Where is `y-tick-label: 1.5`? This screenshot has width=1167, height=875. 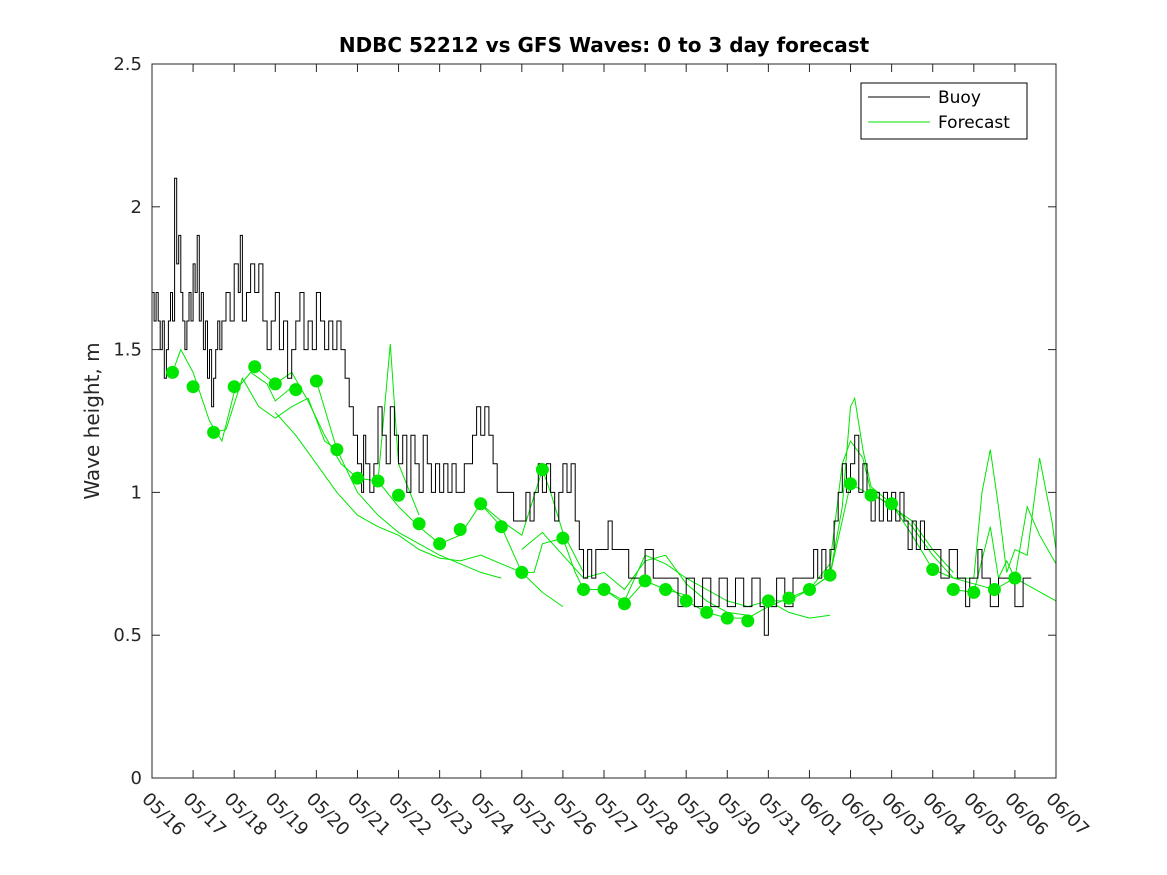 y-tick-label: 1.5 is located at coordinates (127, 350).